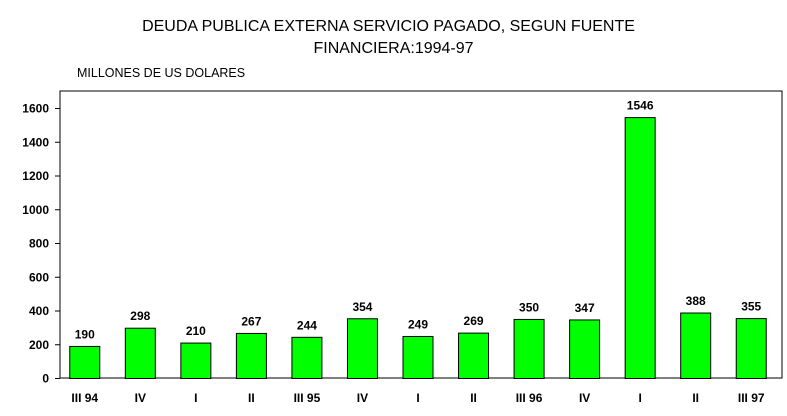  Describe the element at coordinates (45, 379) in the screenshot. I see `y-tick-label: 0` at that location.